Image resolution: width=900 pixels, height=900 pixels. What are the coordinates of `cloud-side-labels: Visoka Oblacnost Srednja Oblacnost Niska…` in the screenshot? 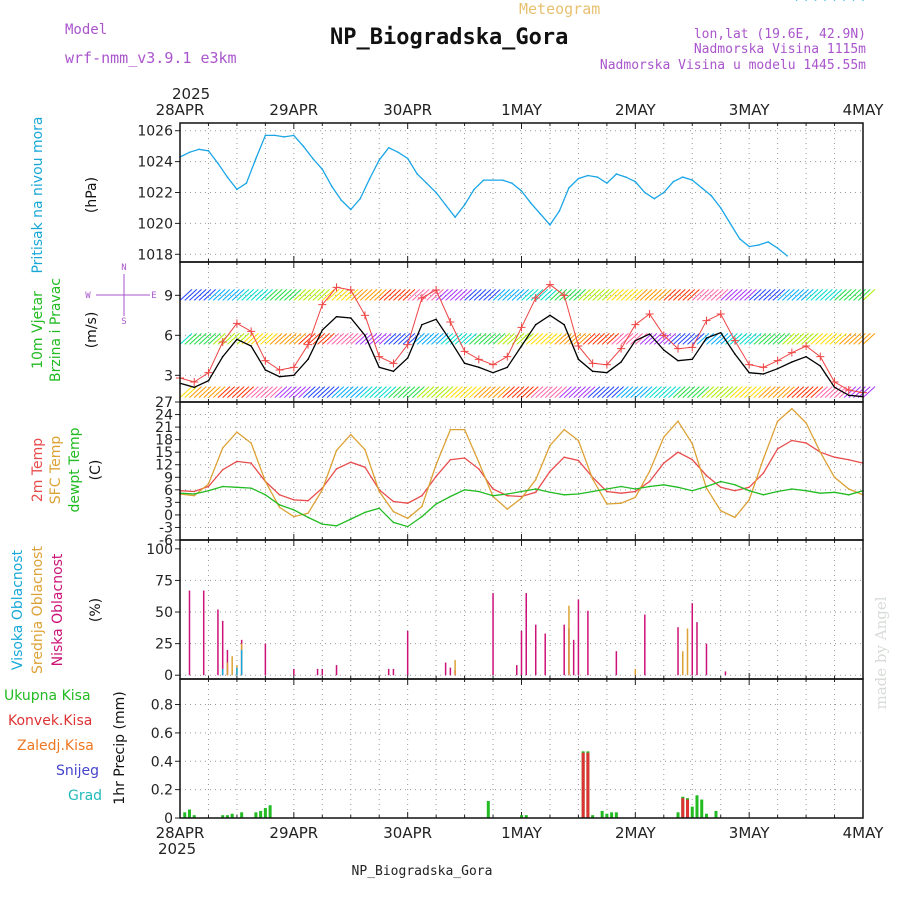 It's located at (57, 610).